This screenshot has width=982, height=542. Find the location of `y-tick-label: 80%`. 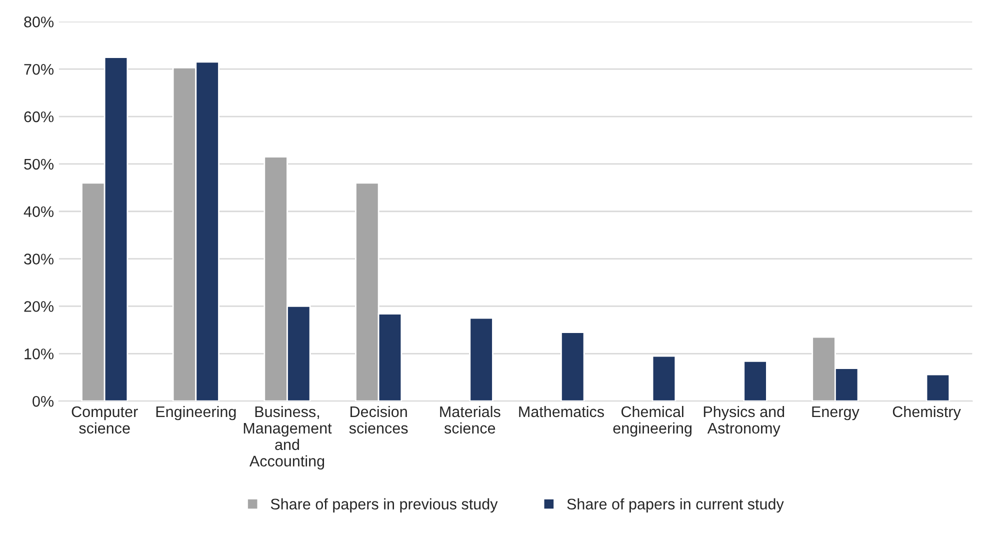

y-tick-label: 80% is located at coordinates (39, 22).